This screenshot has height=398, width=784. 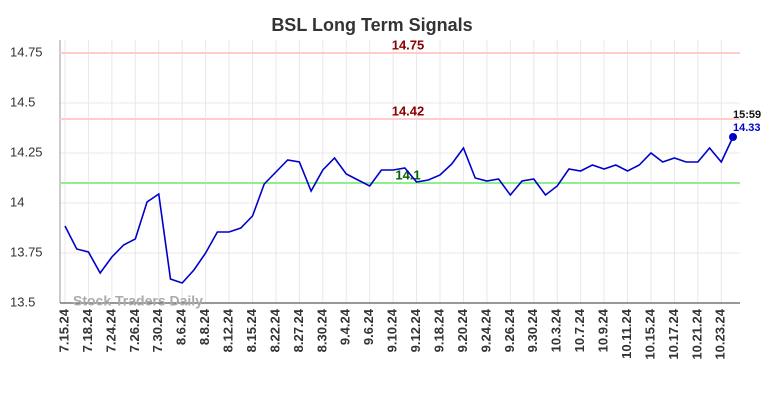 What do you see at coordinates (87, 330) in the screenshot?
I see `x-tick-label: 7.18.24` at bounding box center [87, 330].